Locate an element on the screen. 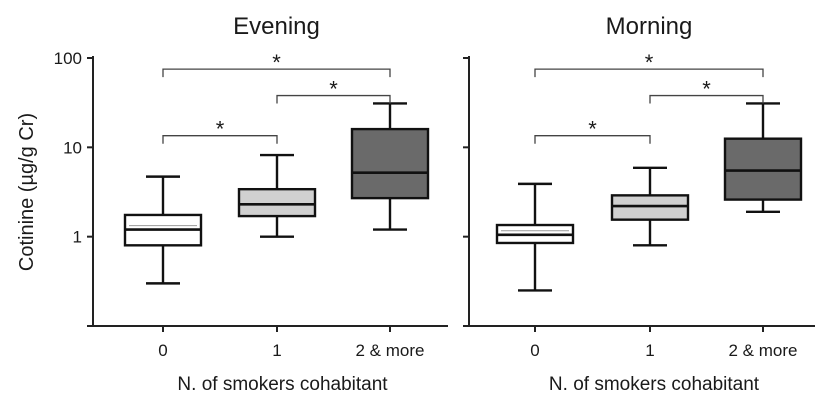 The height and width of the screenshot is (395, 820). significance-star-0-1: * is located at coordinates (333, 89).